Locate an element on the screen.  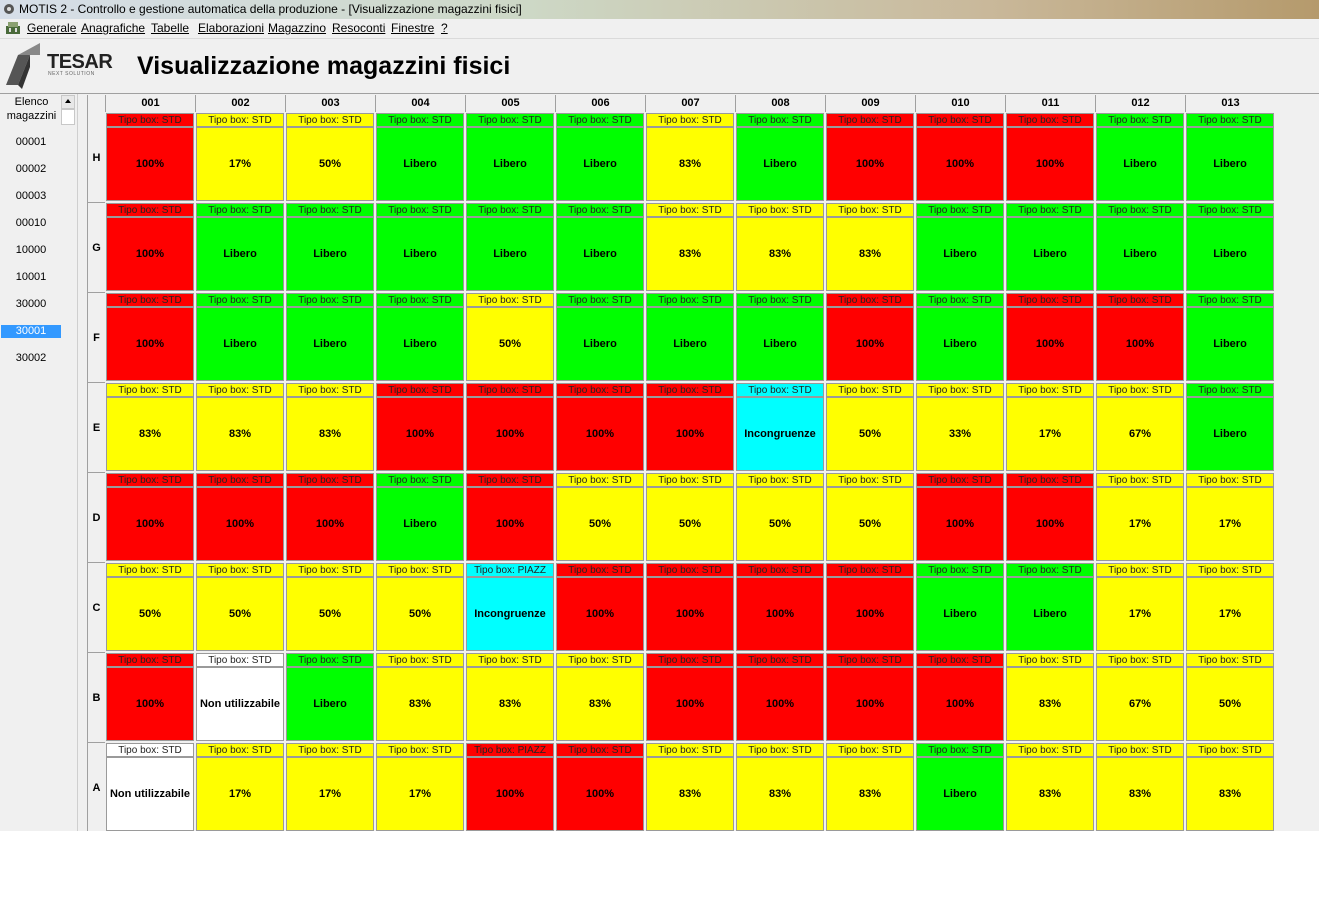
scroll-up-arrow-icon is located at coordinates (68, 102).